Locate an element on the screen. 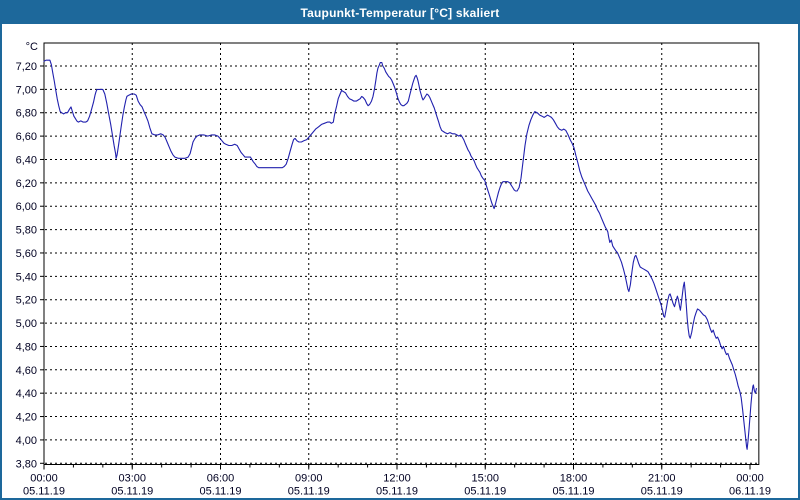 The width and height of the screenshot is (800, 500). y-tick-label: 4,80 is located at coordinates (26, 347).